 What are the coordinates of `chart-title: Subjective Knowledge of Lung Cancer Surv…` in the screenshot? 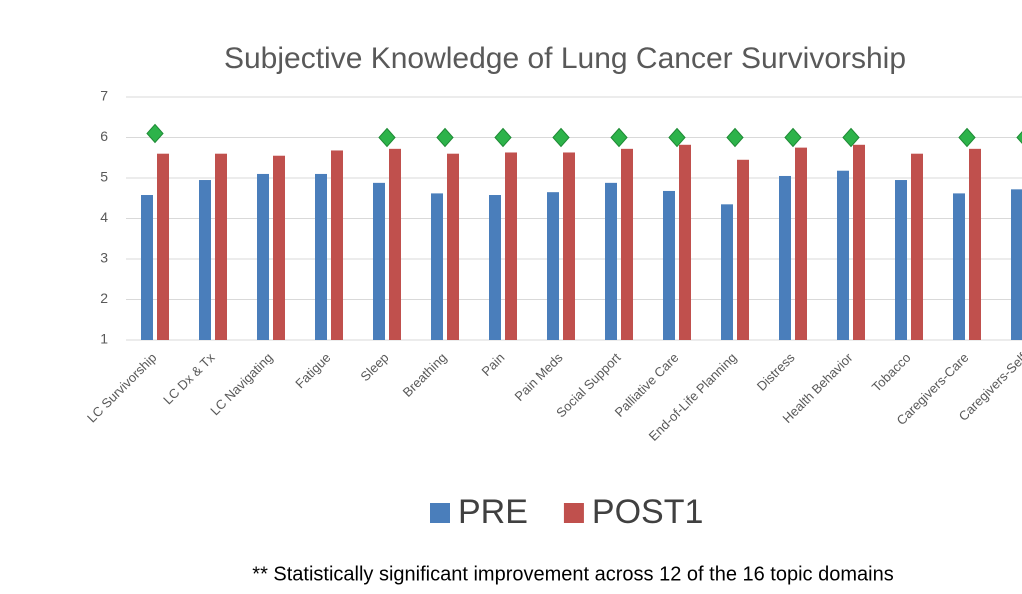 It's located at (565, 58).